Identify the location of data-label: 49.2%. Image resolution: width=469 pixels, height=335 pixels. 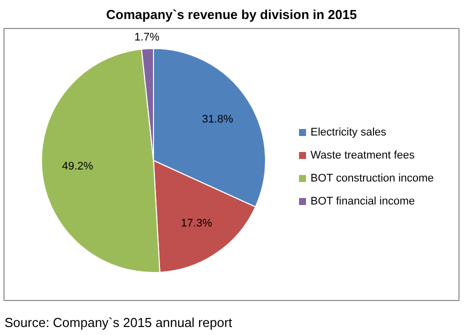
(78, 166).